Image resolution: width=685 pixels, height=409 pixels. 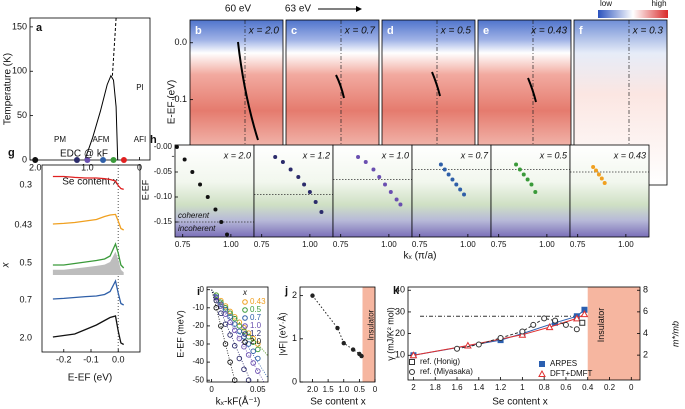 I want to click on y-tick-label: 20, so click(x=400, y=333).